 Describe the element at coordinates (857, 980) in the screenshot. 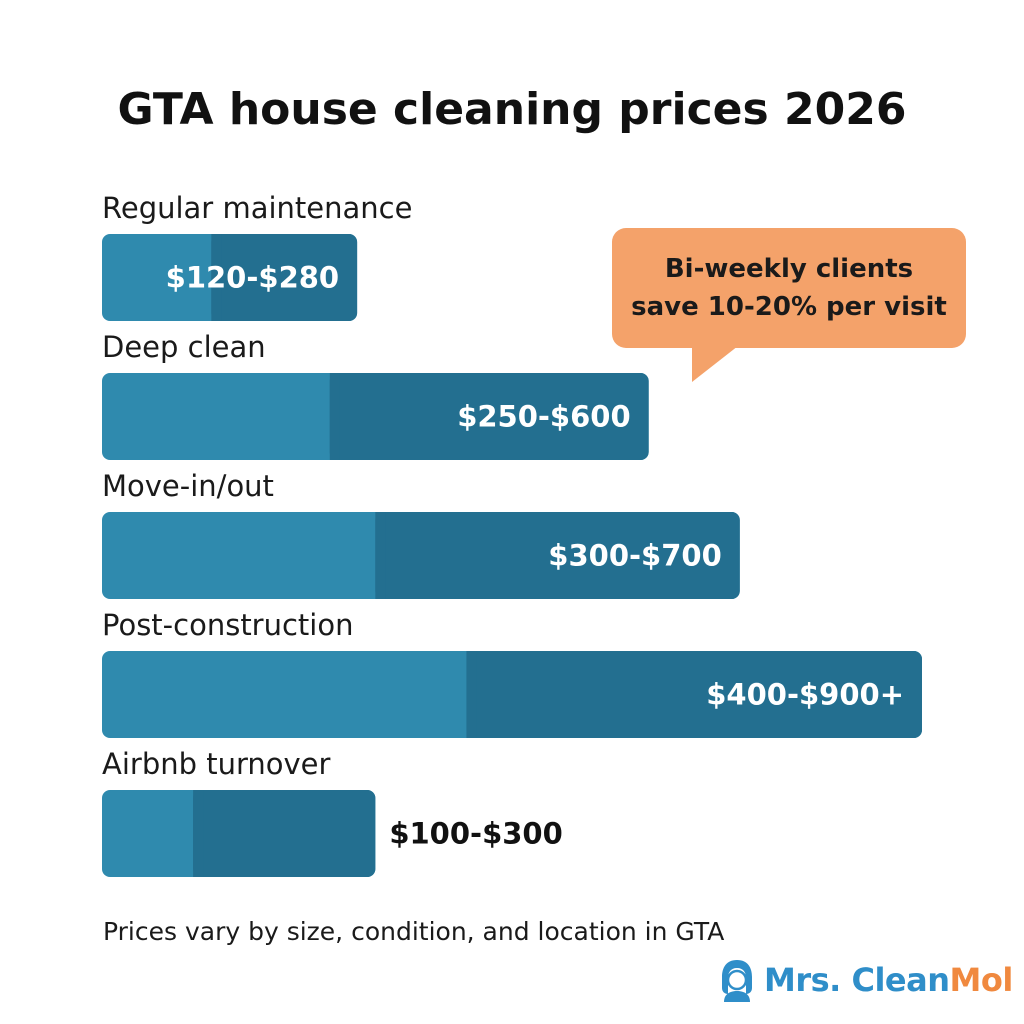

I see `brand-name-main: Mrs. Clean` at that location.